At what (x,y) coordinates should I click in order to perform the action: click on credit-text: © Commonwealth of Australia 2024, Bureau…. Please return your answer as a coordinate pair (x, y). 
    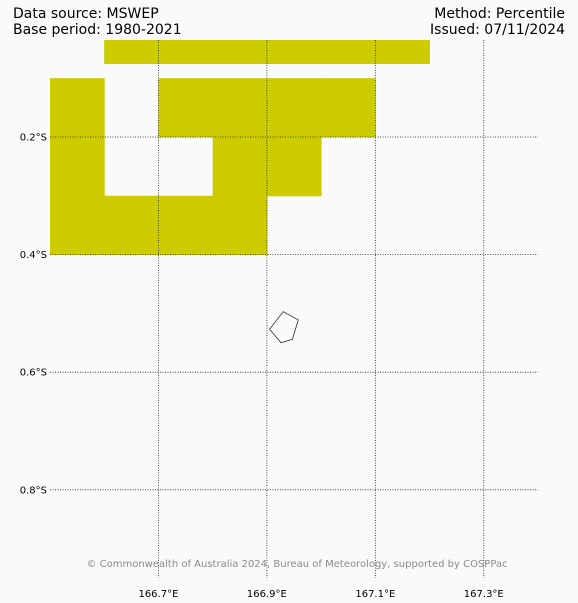
    Looking at the image, I should click on (296, 564).